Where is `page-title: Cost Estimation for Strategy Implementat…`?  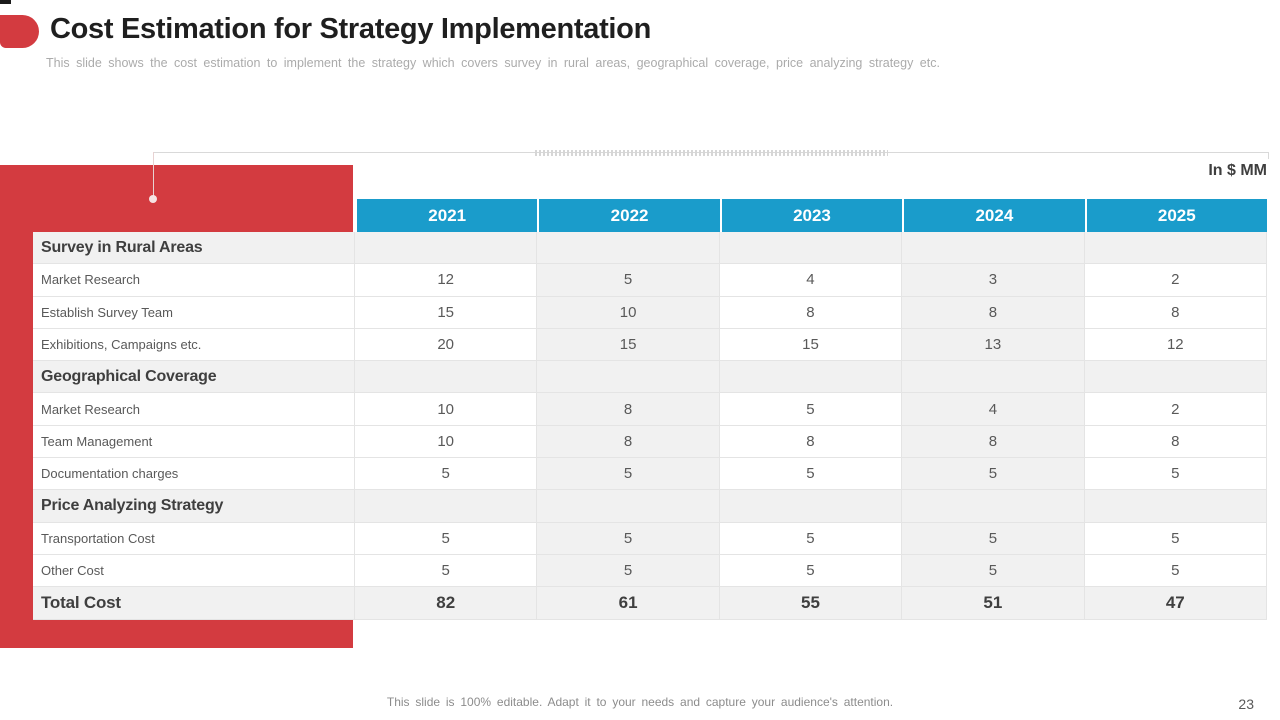 page-title: Cost Estimation for Strategy Implementat… is located at coordinates (351, 29).